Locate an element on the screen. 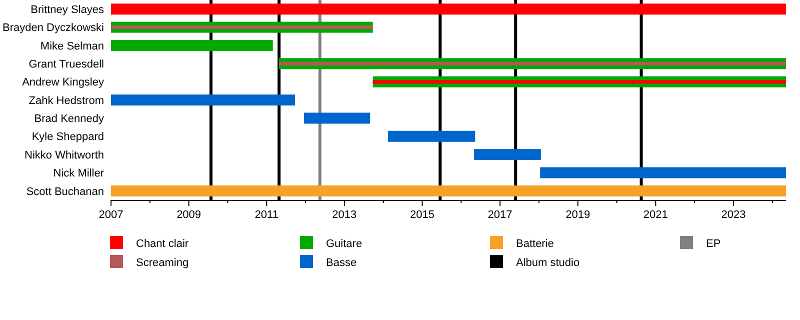 The image size is (800, 320). legend-label: Basse is located at coordinates (341, 262).